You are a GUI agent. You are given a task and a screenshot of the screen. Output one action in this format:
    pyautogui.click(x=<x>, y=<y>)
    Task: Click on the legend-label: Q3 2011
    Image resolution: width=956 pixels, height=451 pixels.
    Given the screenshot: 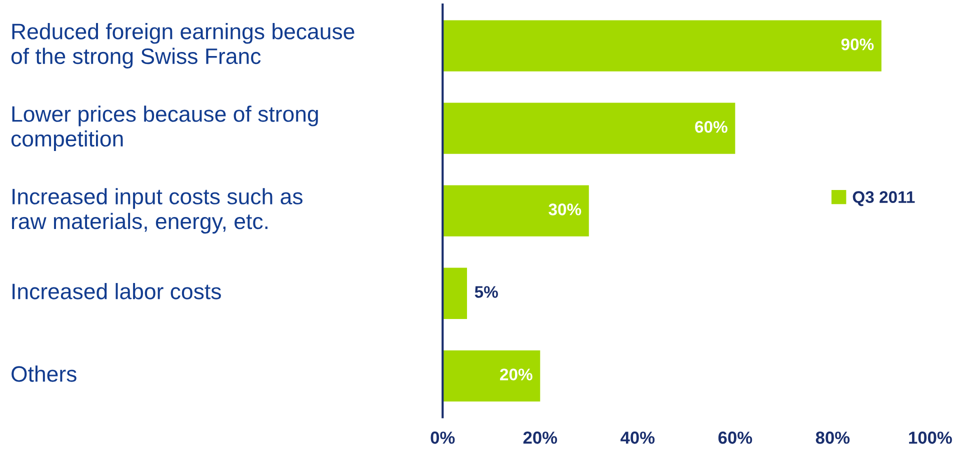 What is the action you would take?
    pyautogui.click(x=883, y=198)
    